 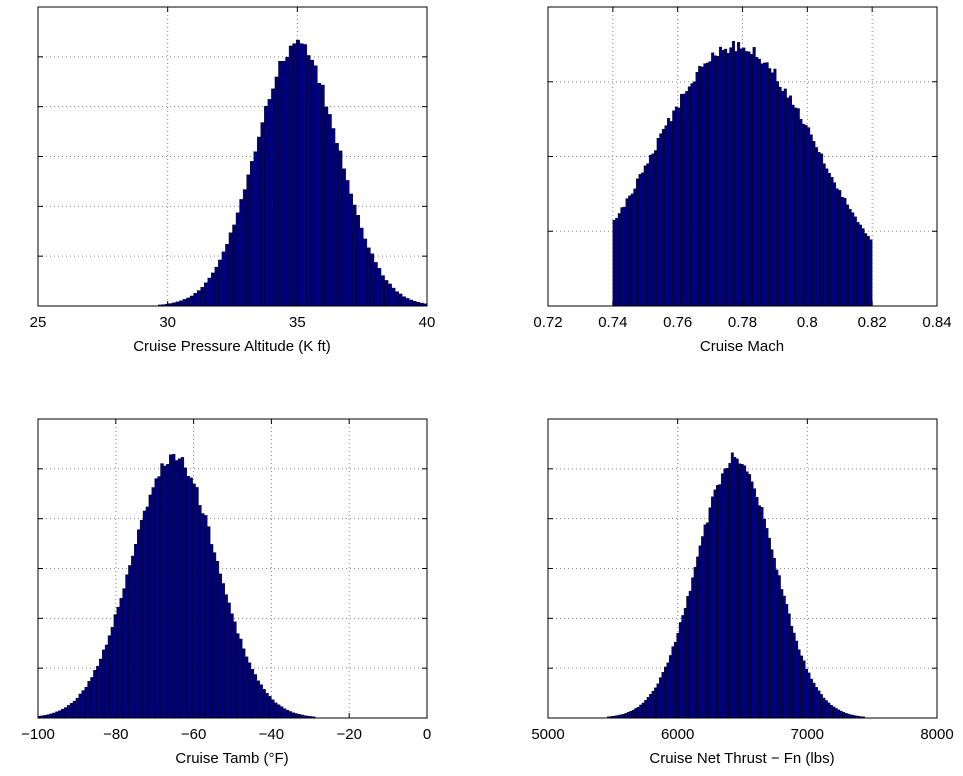 I want to click on altitude-x-tick-label: 30, so click(x=167, y=322).